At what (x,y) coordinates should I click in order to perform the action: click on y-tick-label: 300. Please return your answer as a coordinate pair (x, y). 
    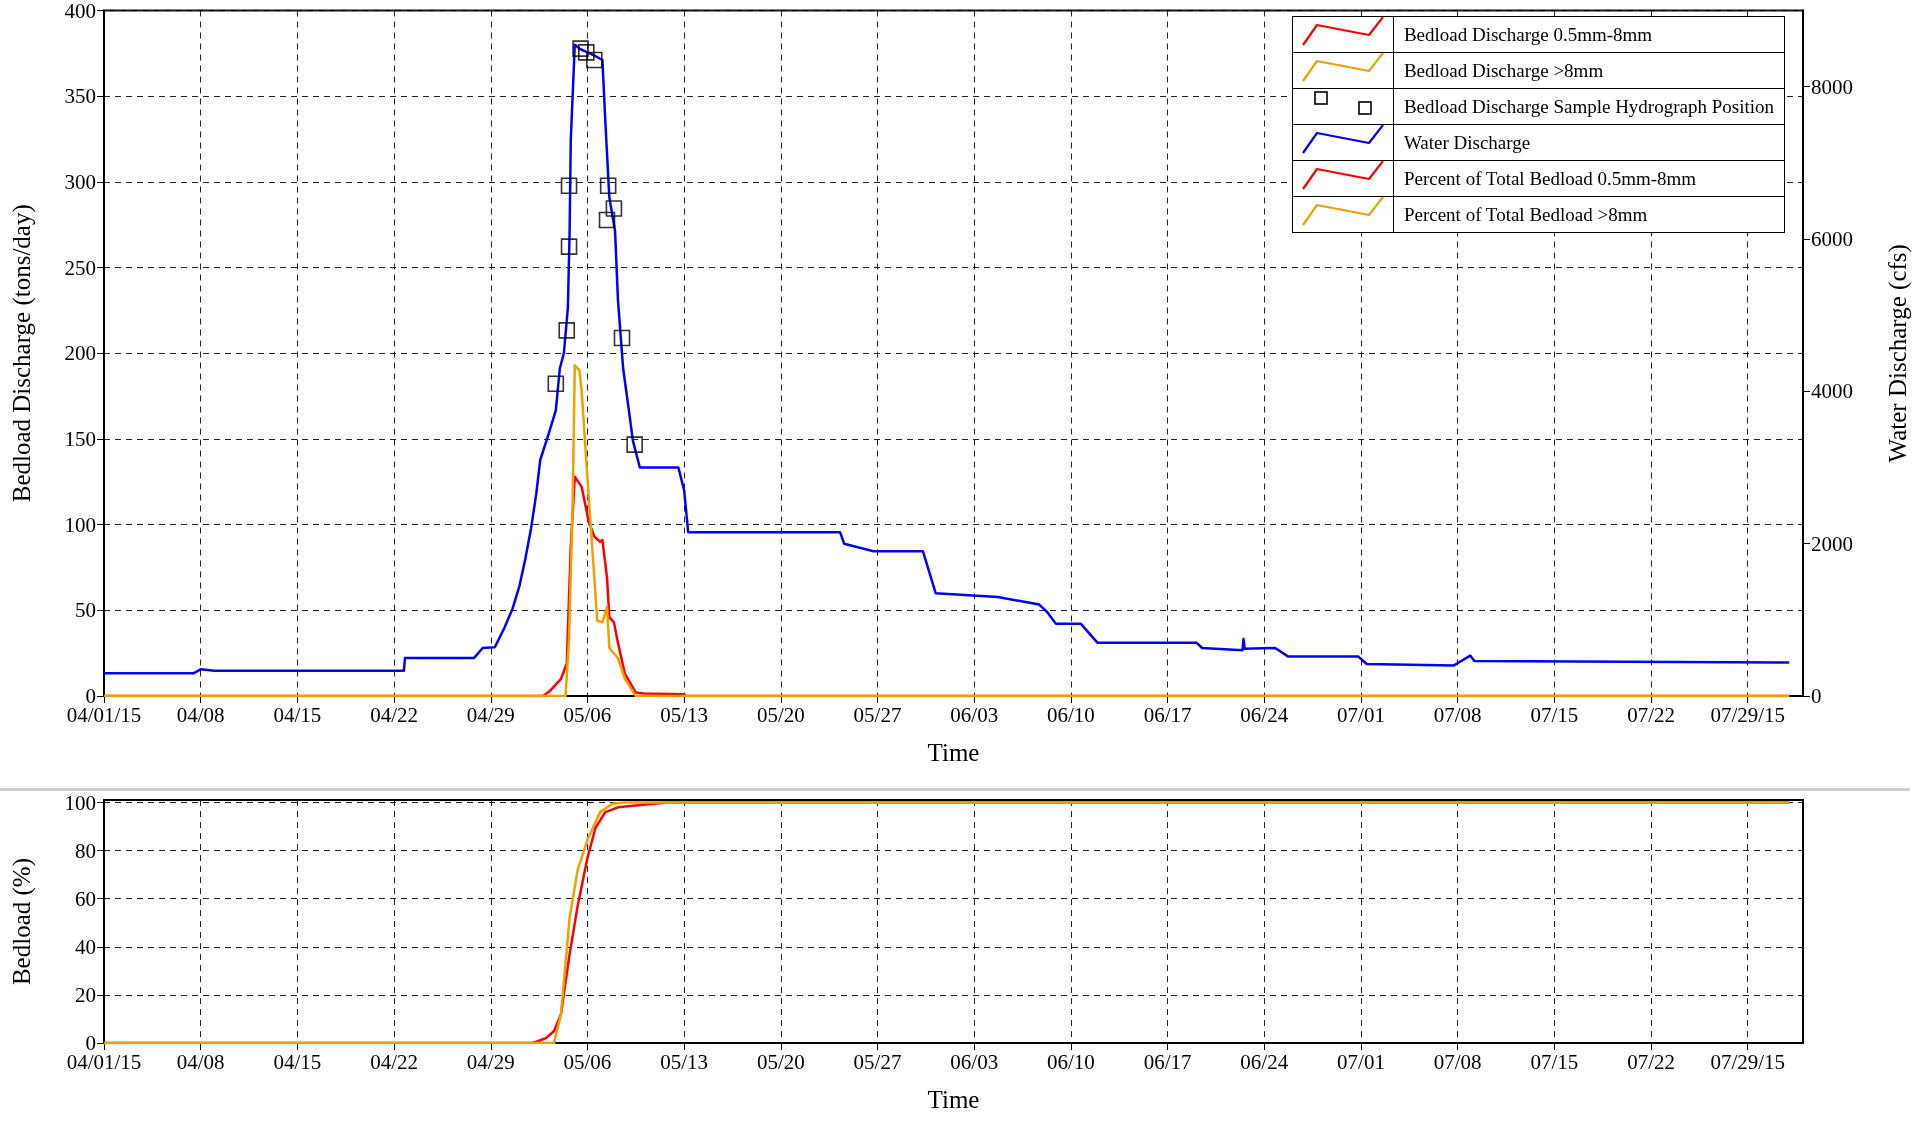
    Looking at the image, I should click on (80, 181).